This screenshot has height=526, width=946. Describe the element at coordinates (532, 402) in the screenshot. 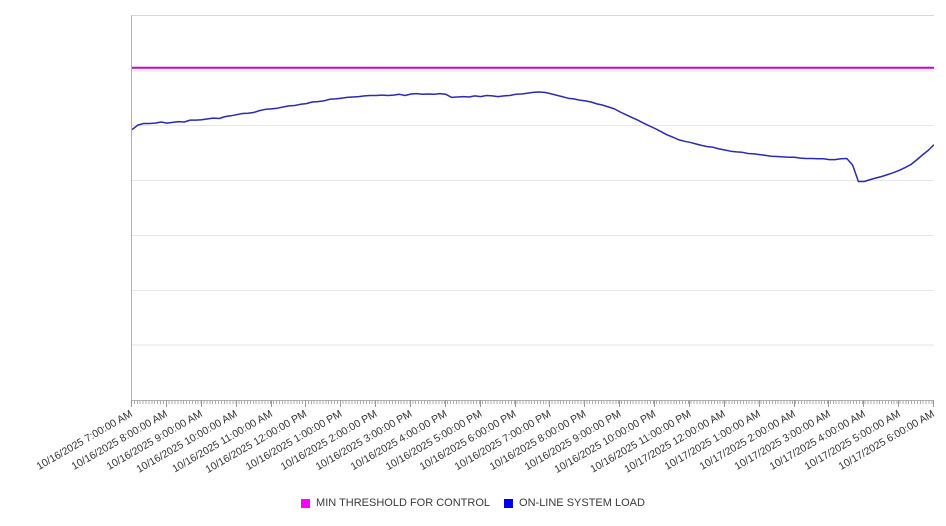

I see `x-axis-minor-ticks` at that location.